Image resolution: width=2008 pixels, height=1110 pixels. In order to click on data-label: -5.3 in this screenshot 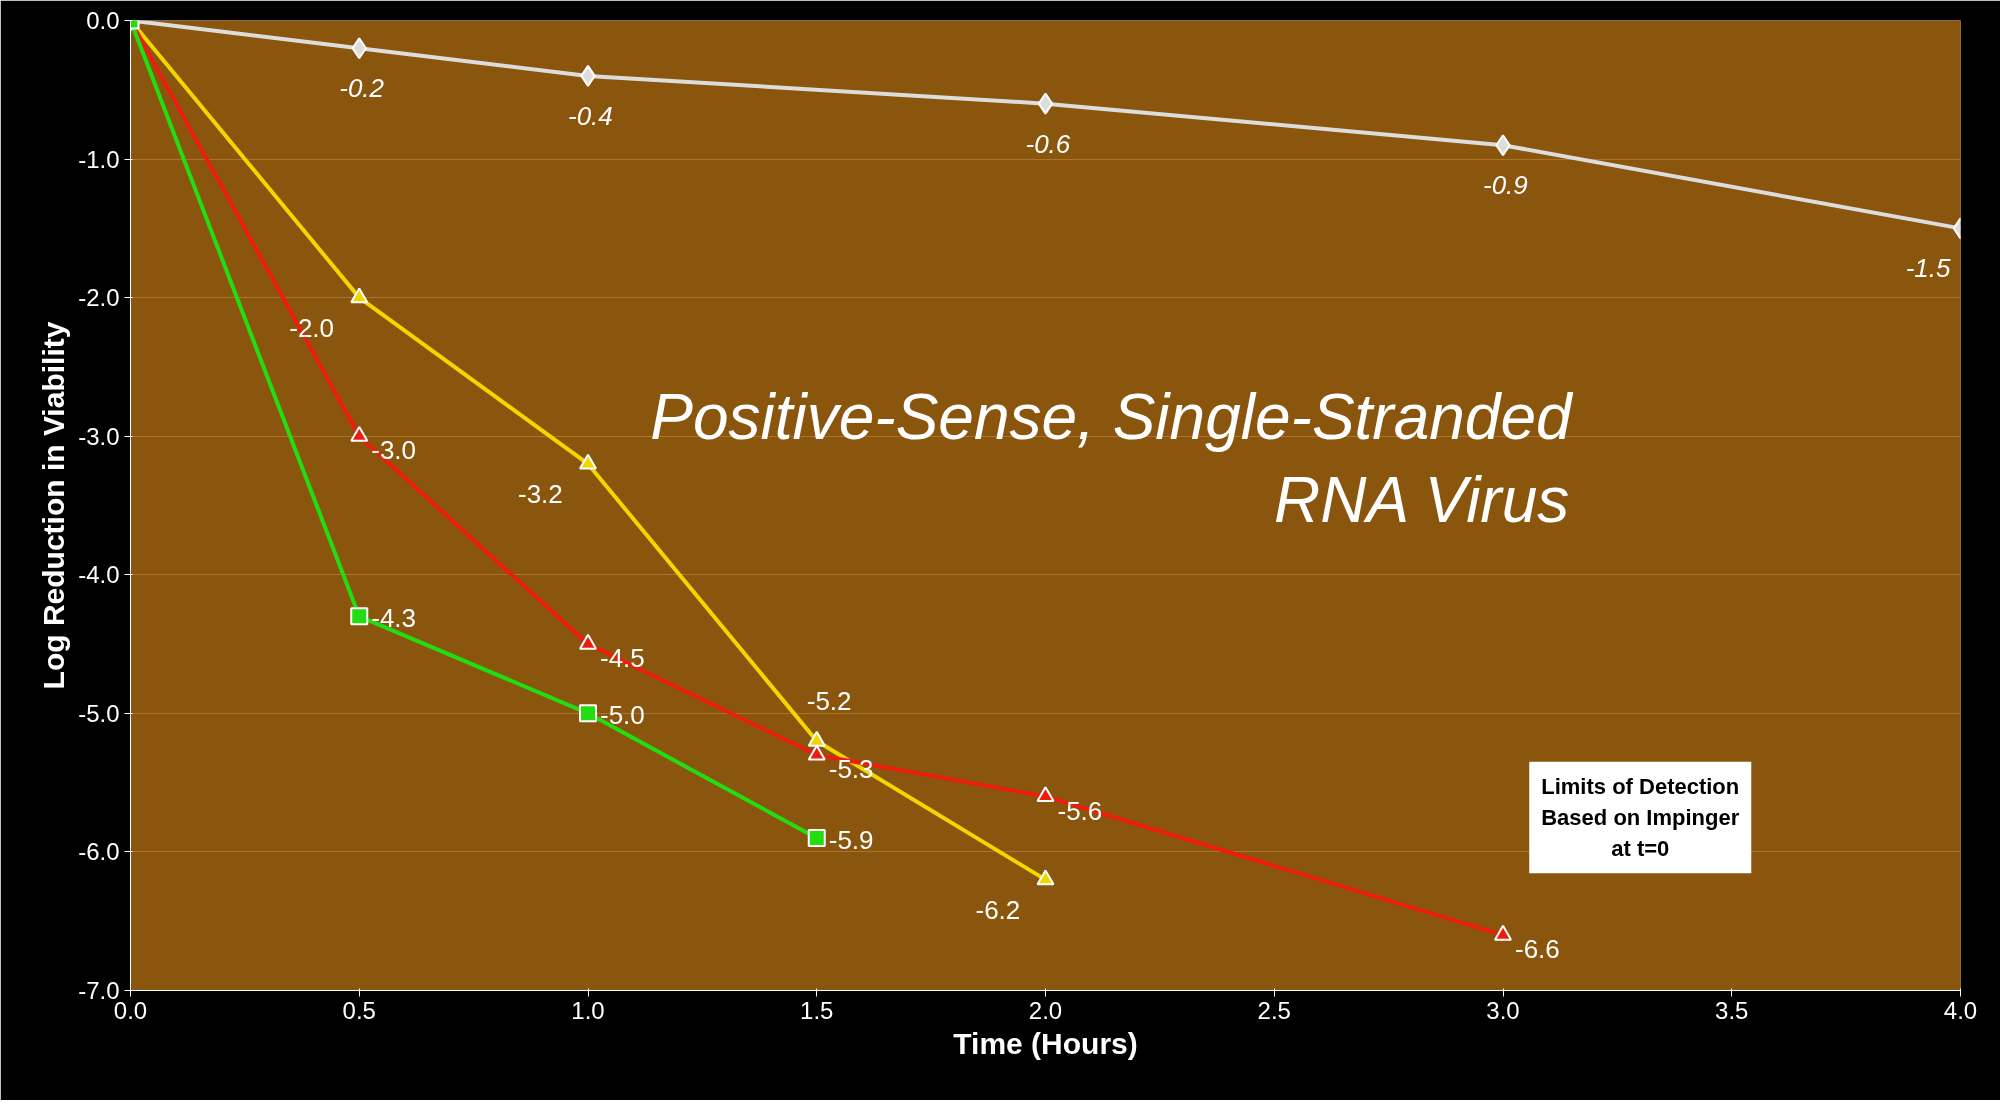, I will do `click(851, 768)`.